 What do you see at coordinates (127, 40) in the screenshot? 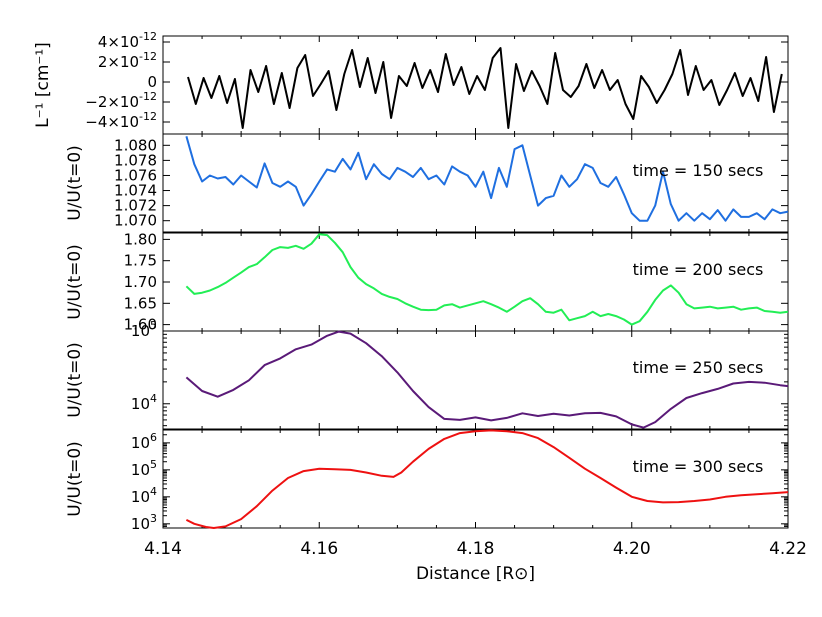
I see `y-tick-label: 4×10⁻¹²` at bounding box center [127, 40].